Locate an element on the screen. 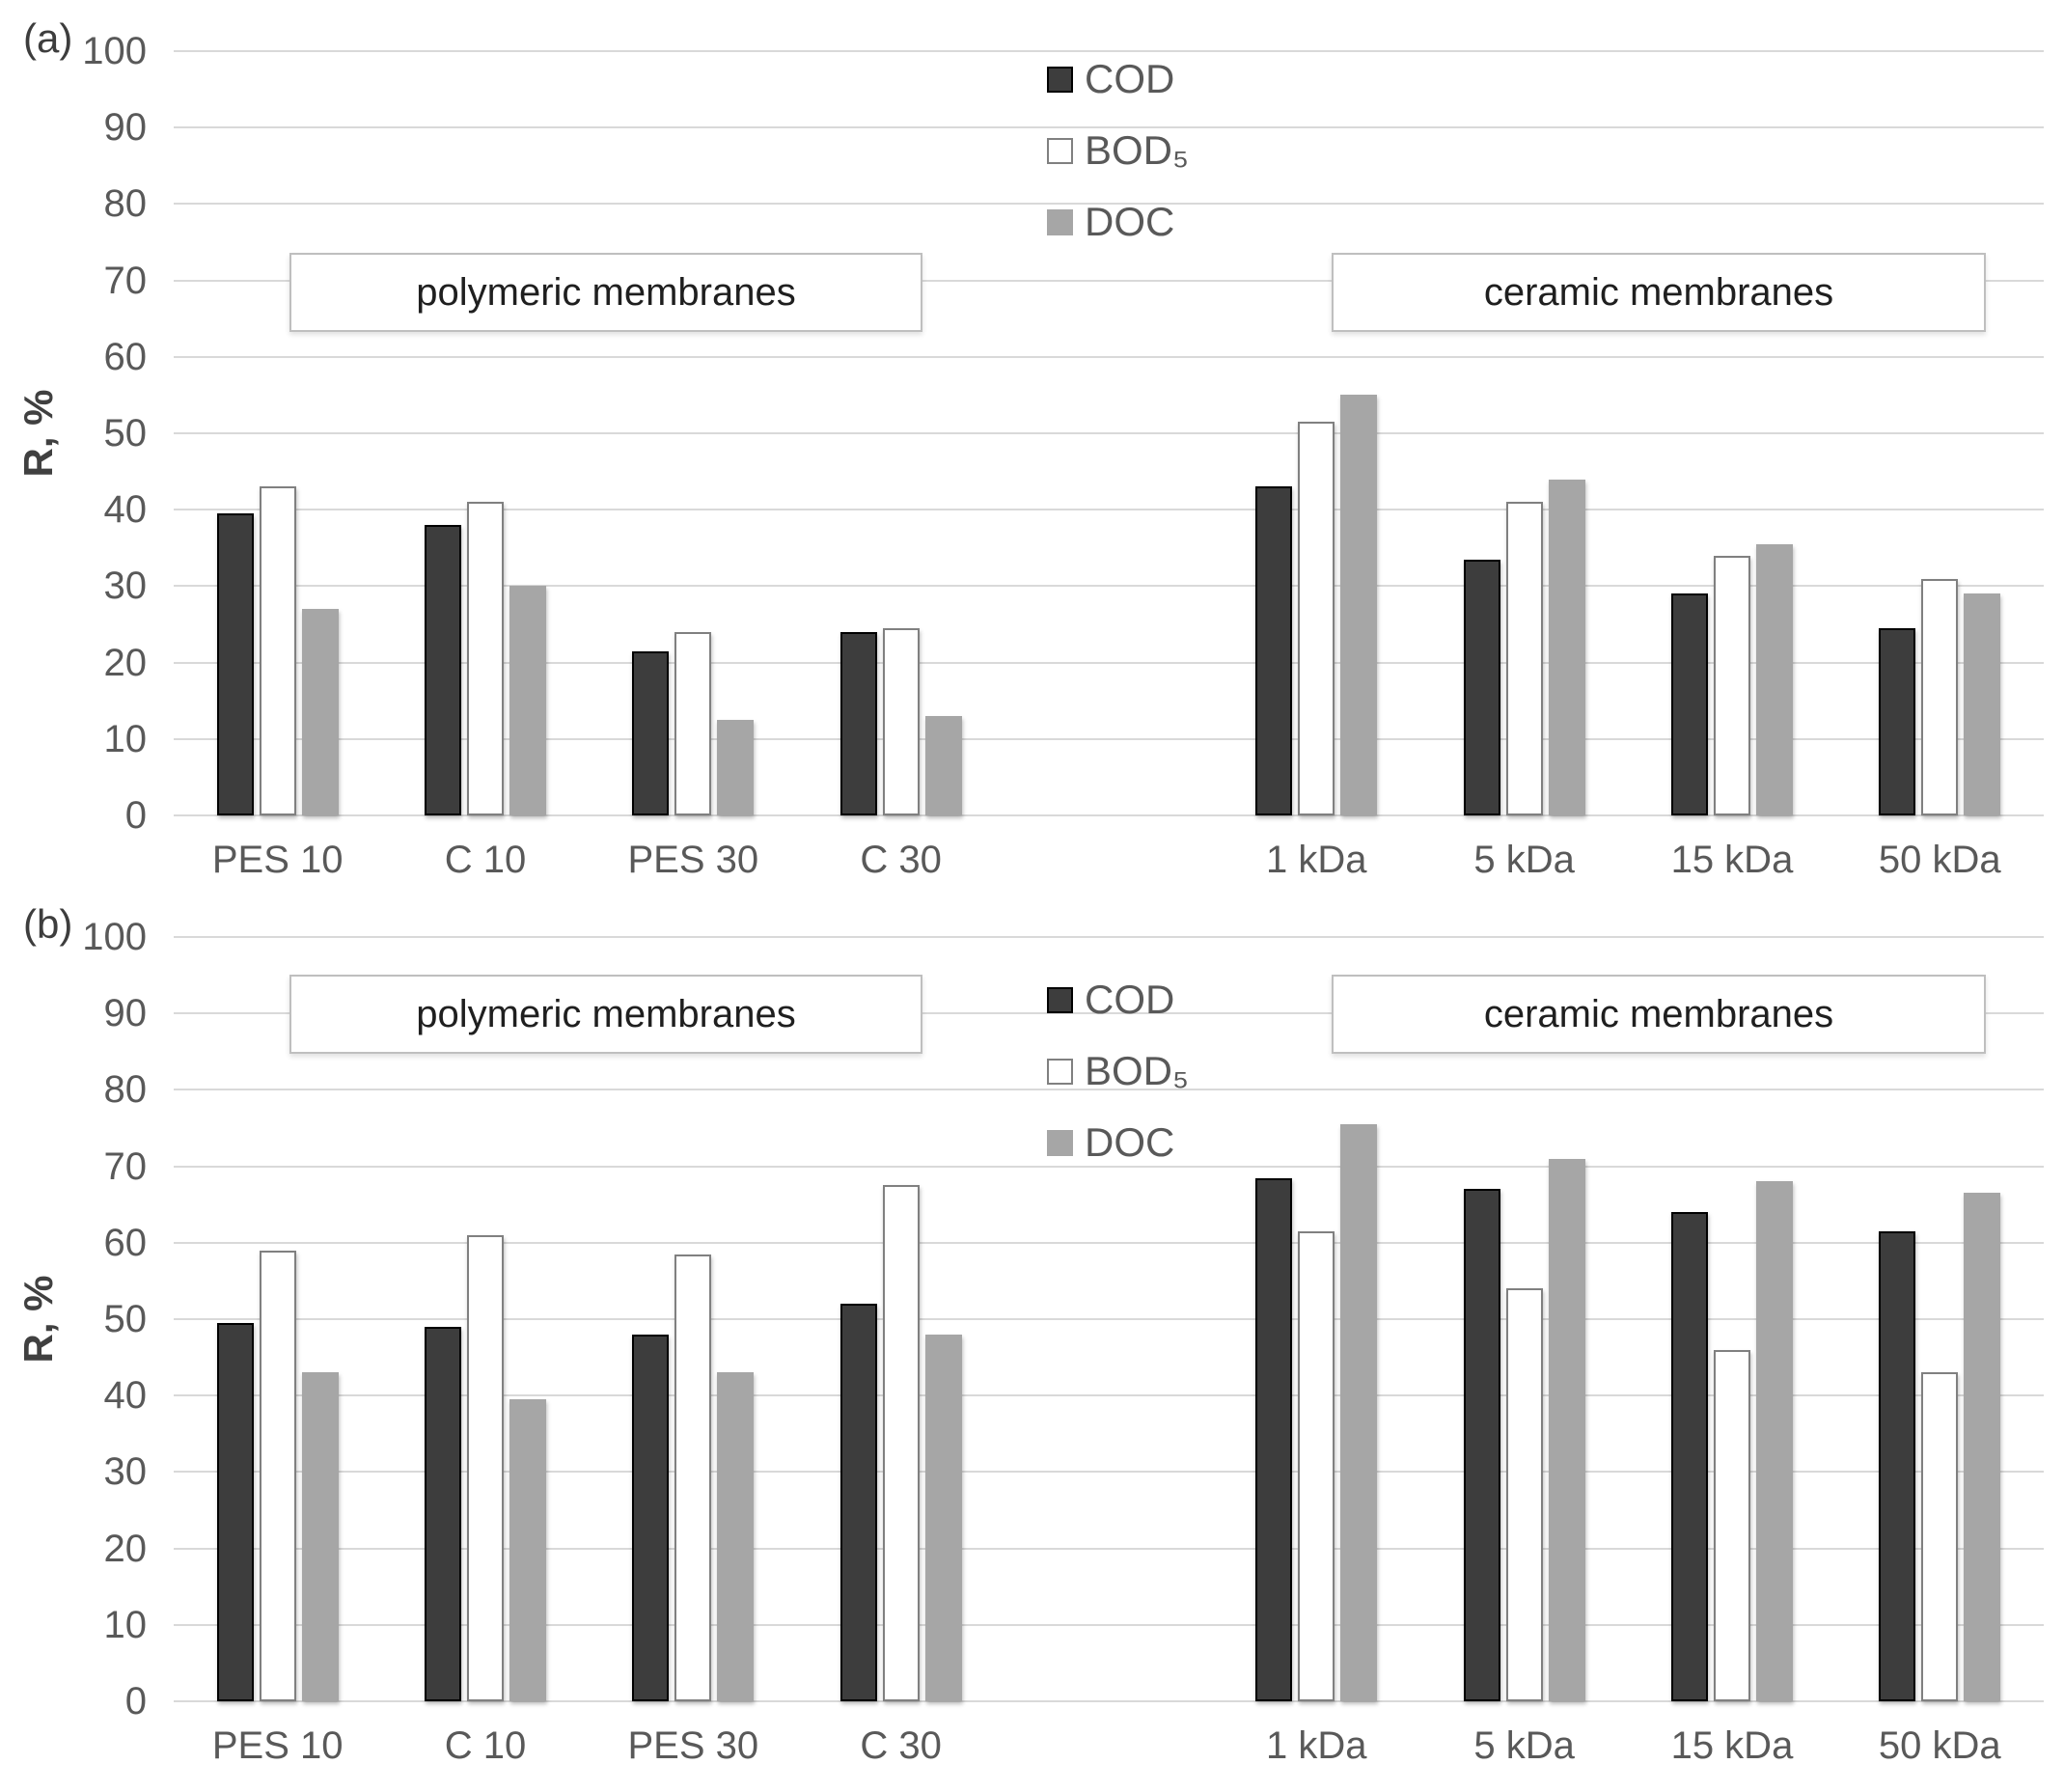  bar-BOD₅-C 10 is located at coordinates (485, 658).